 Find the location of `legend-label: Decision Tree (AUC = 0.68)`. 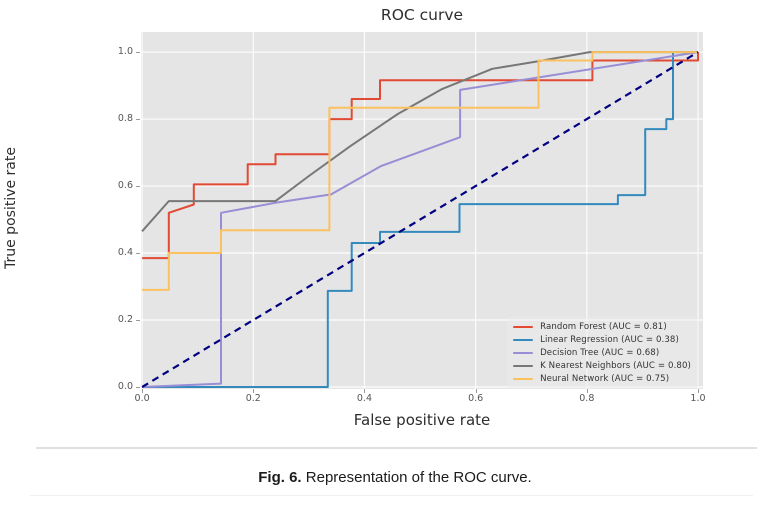

legend-label: Decision Tree (AUC = 0.68) is located at coordinates (600, 352).